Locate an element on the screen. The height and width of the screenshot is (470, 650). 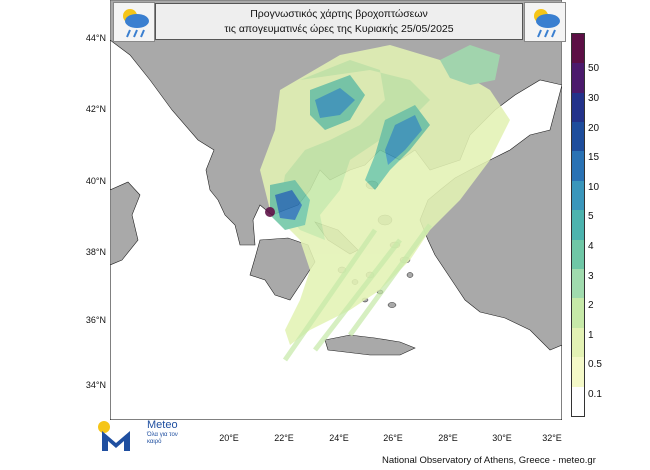
colorbar-label: 4 is located at coordinates (591, 246).